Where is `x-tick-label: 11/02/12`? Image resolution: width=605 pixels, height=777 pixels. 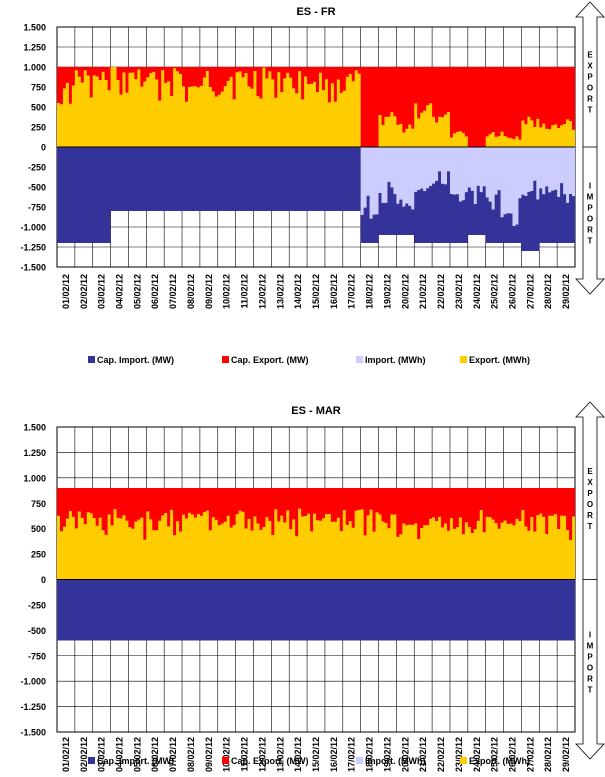
x-tick-label: 11/02/12 is located at coordinates (245, 291).